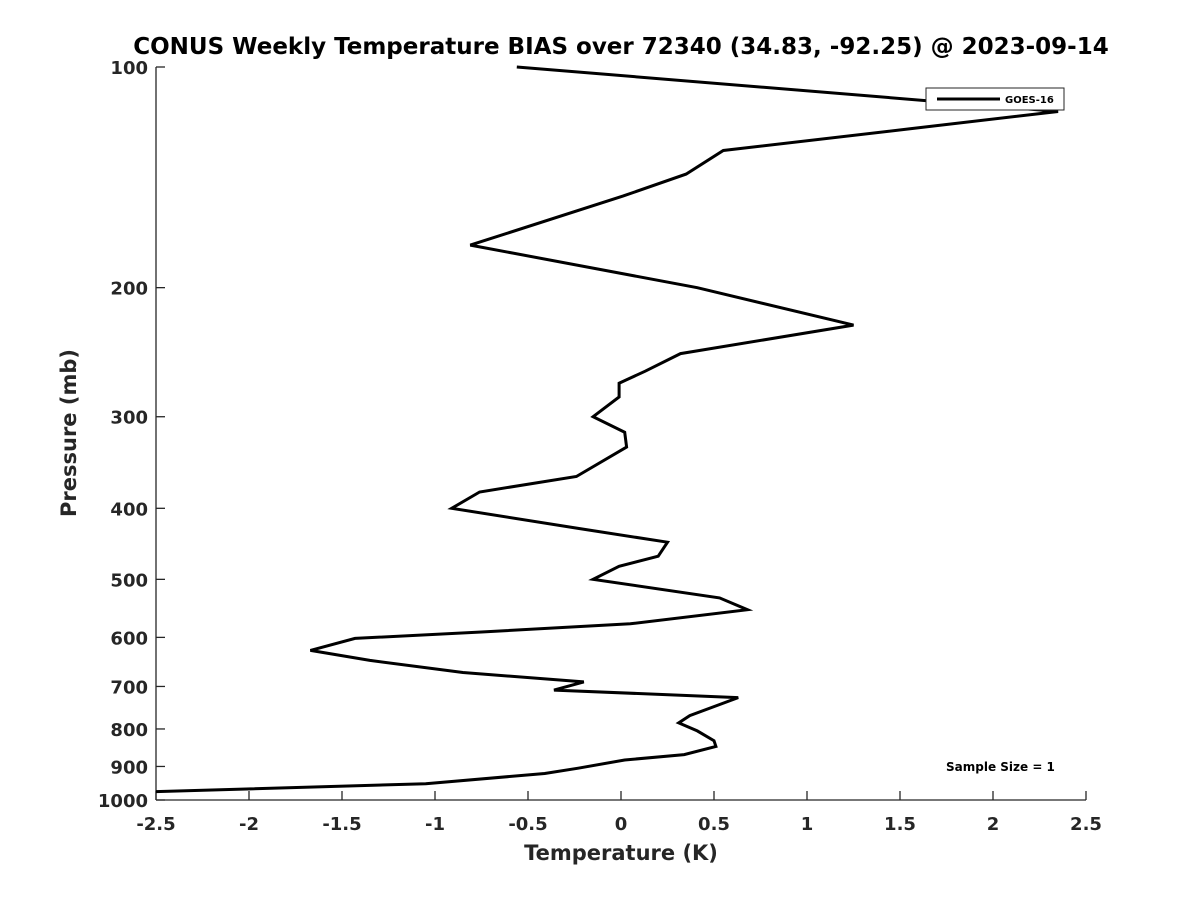 This screenshot has width=1200, height=900. What do you see at coordinates (621, 824) in the screenshot?
I see `x-tick-label: 0` at bounding box center [621, 824].